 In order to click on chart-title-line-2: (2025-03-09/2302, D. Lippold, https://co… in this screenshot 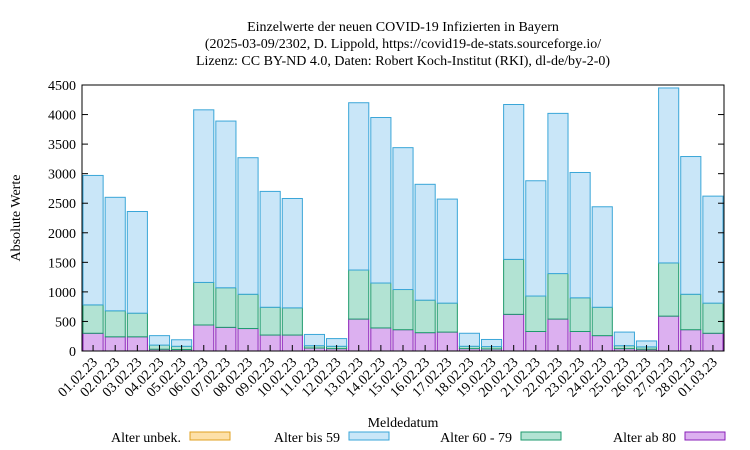, I will do `click(403, 44)`.